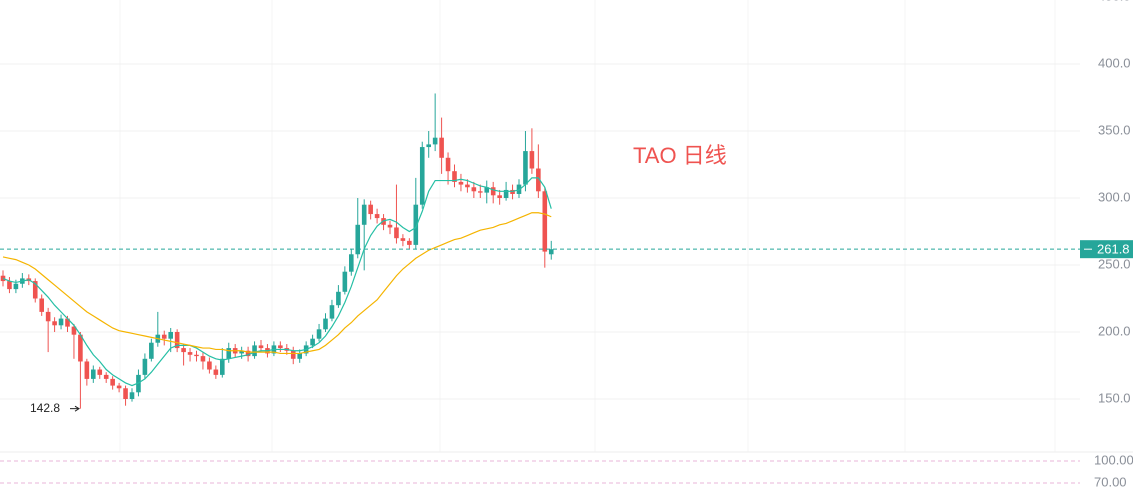 The width and height of the screenshot is (1133, 488). Describe the element at coordinates (77, 408) in the screenshot. I see `low-arrow-head` at that location.